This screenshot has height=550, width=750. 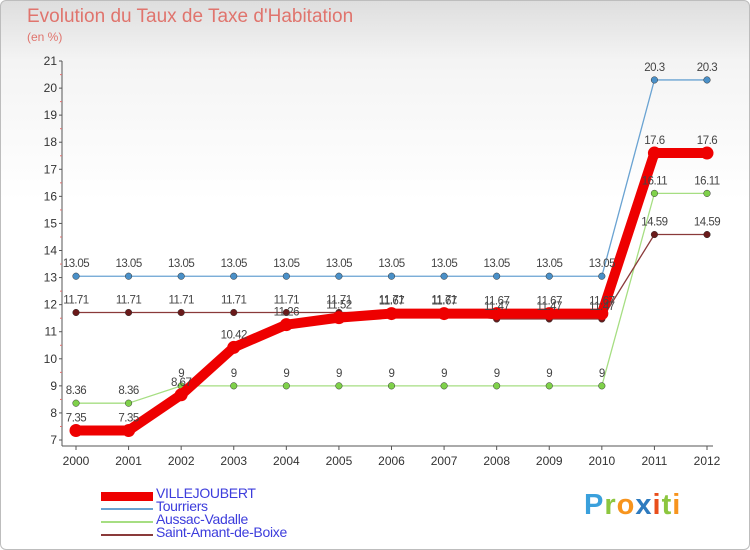 What do you see at coordinates (626, 505) in the screenshot?
I see `logo-letter: o` at bounding box center [626, 505].